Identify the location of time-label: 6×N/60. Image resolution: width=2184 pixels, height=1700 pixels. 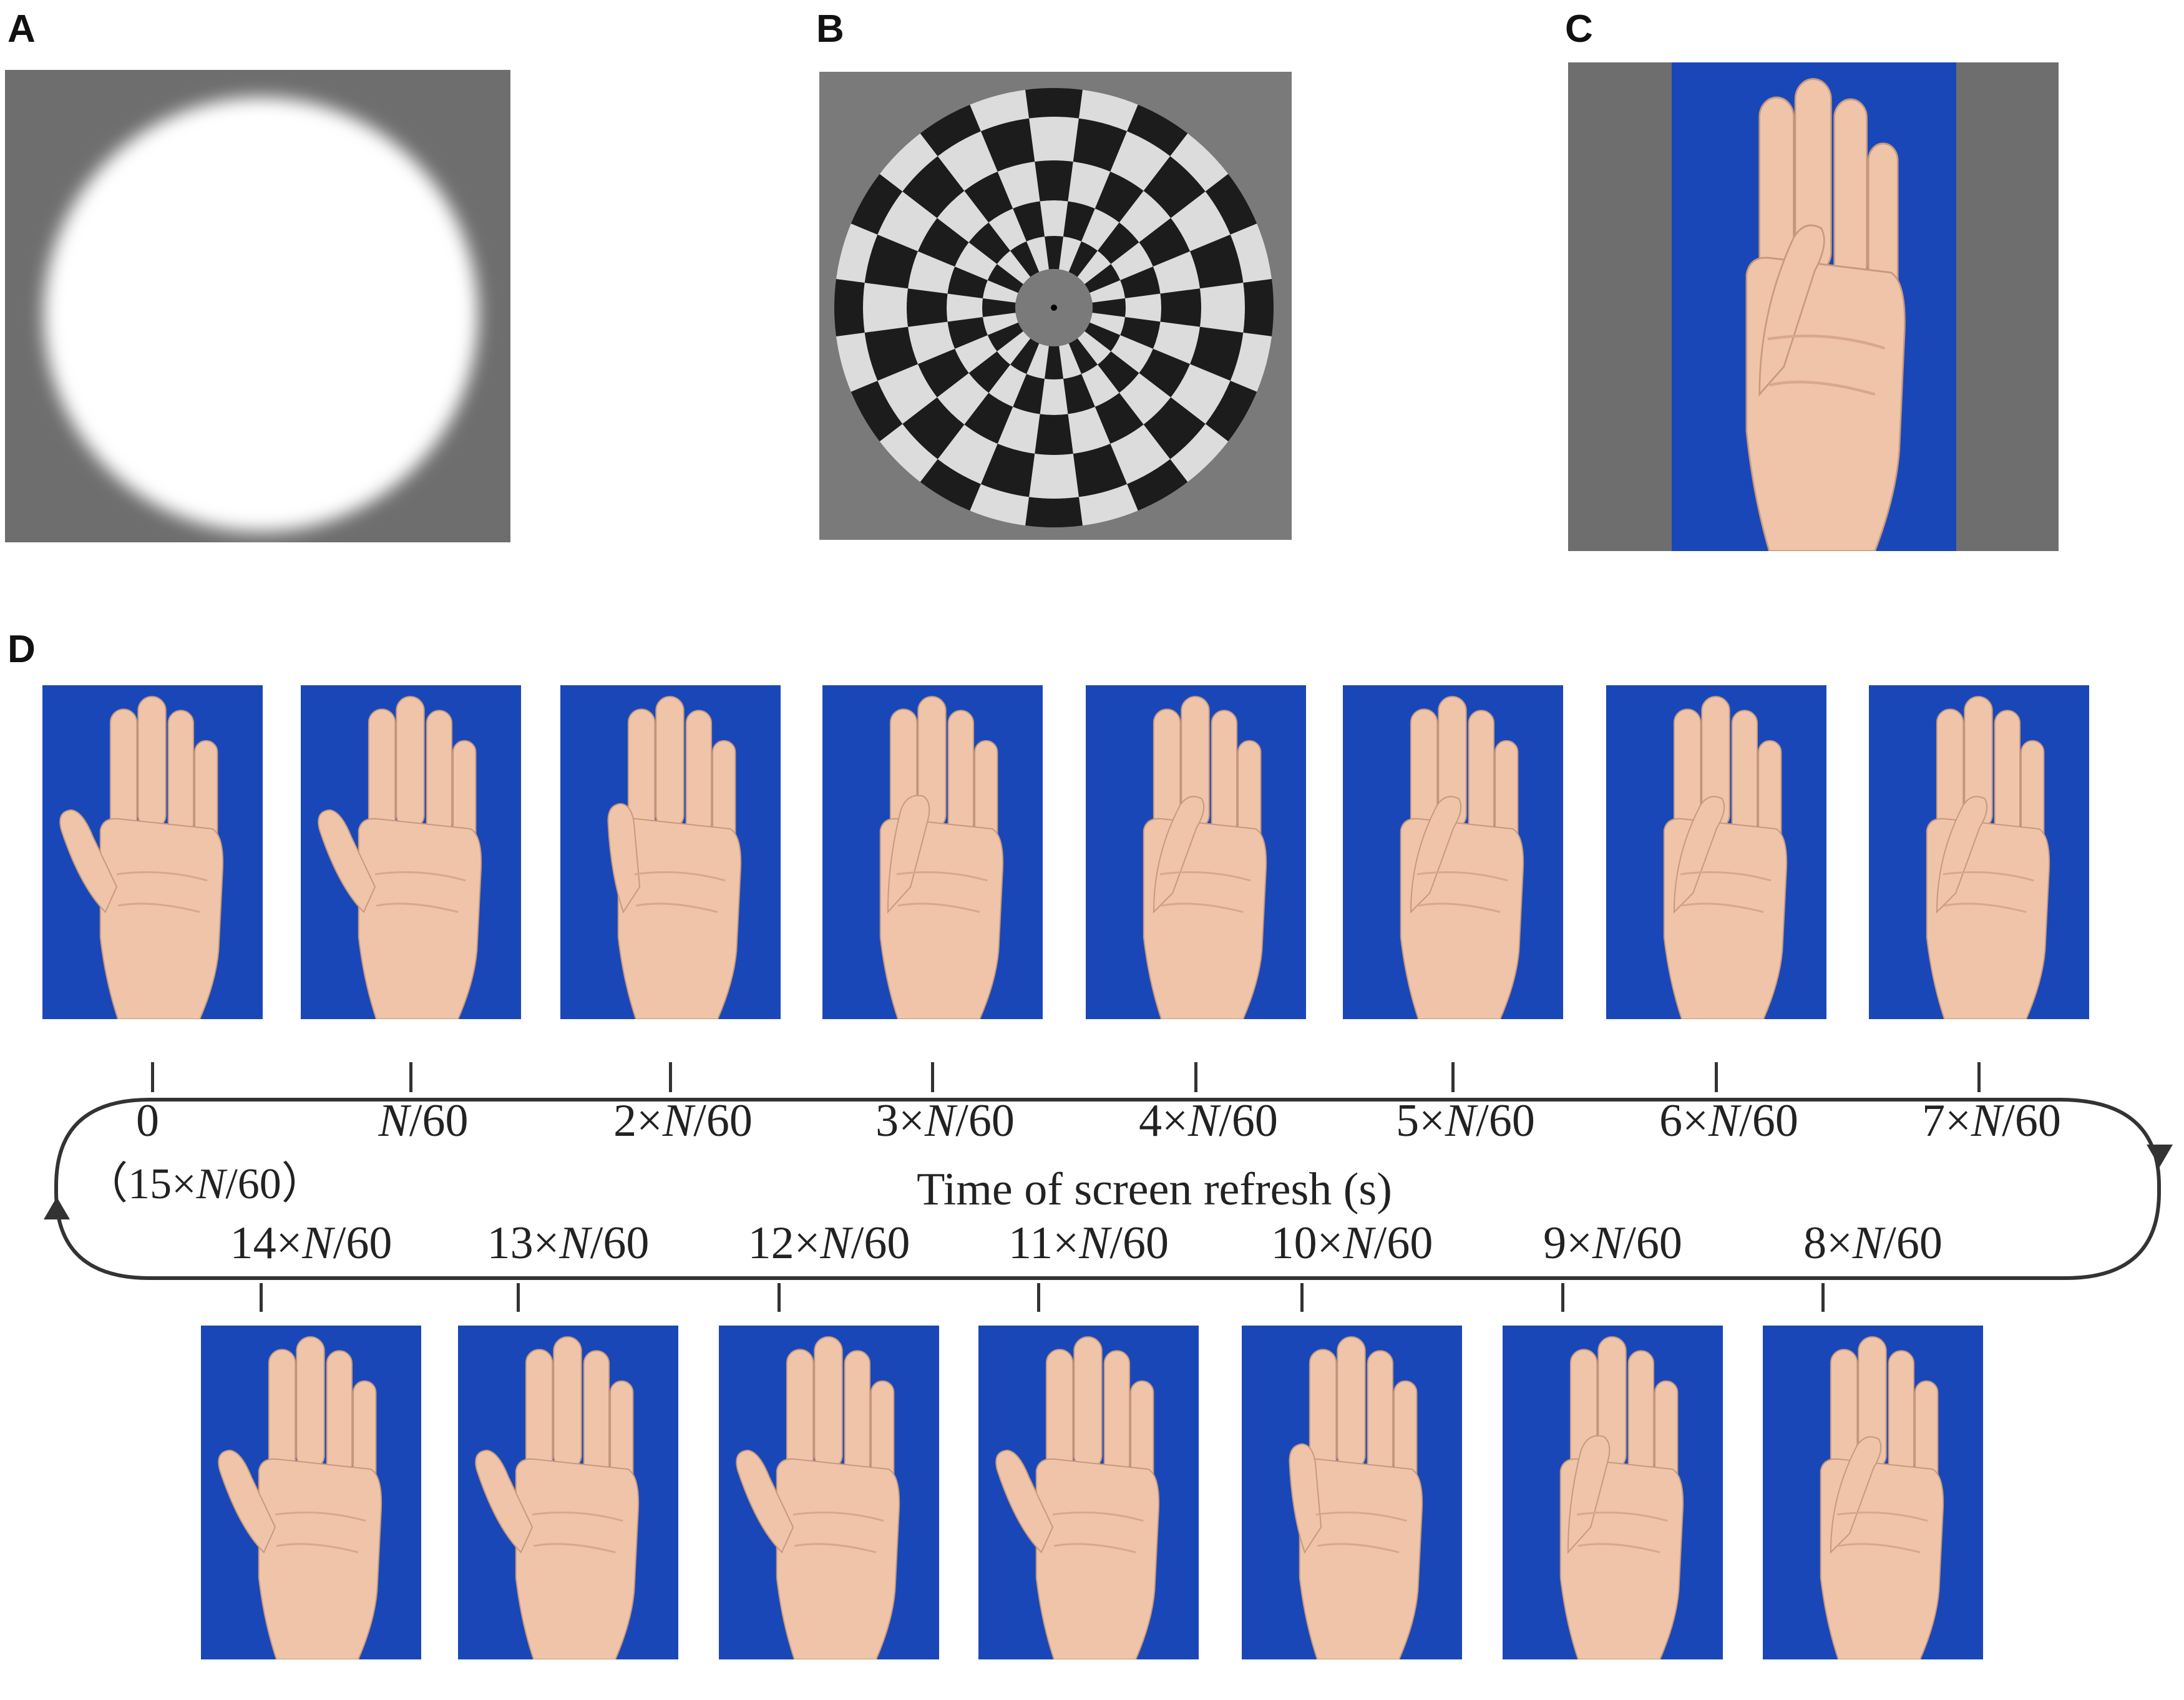
(1728, 1120).